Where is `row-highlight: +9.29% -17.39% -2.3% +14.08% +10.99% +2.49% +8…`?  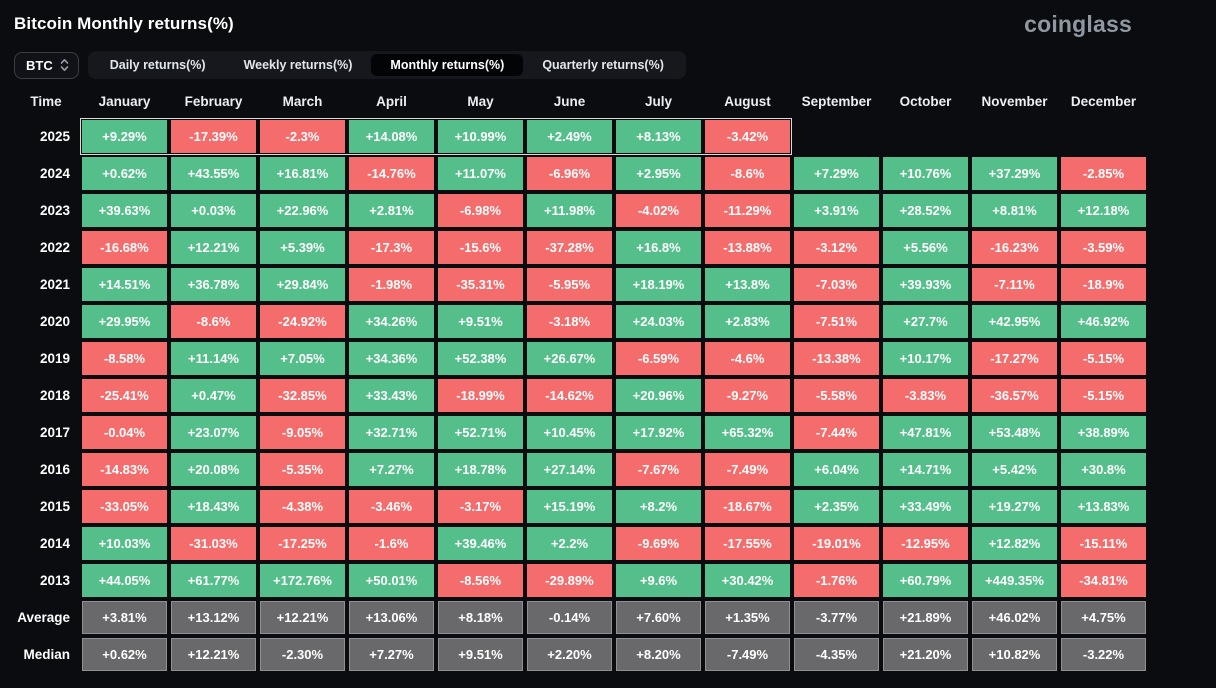 row-highlight: +9.29% -17.39% -2.3% +14.08% +10.99% +2.49% +8… is located at coordinates (436, 136).